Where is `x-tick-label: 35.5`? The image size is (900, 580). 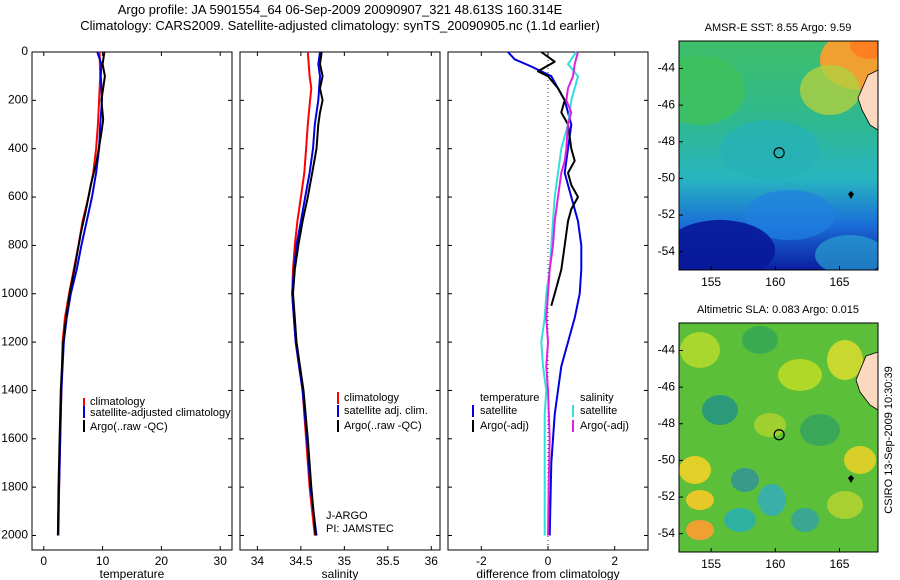
x-tick-label: 35.5 is located at coordinates (388, 561).